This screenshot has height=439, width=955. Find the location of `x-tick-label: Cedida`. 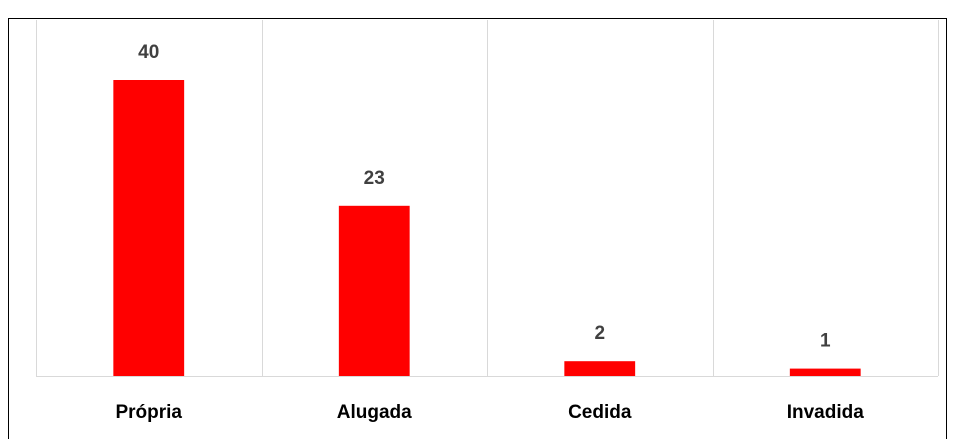

x-tick-label: Cedida is located at coordinates (600, 412).